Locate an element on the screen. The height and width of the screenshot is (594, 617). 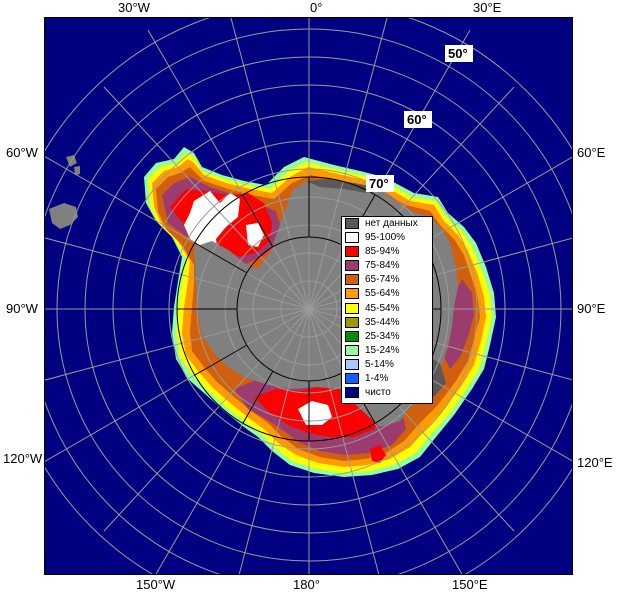
lon-label-150e: 150°E is located at coordinates (470, 584).